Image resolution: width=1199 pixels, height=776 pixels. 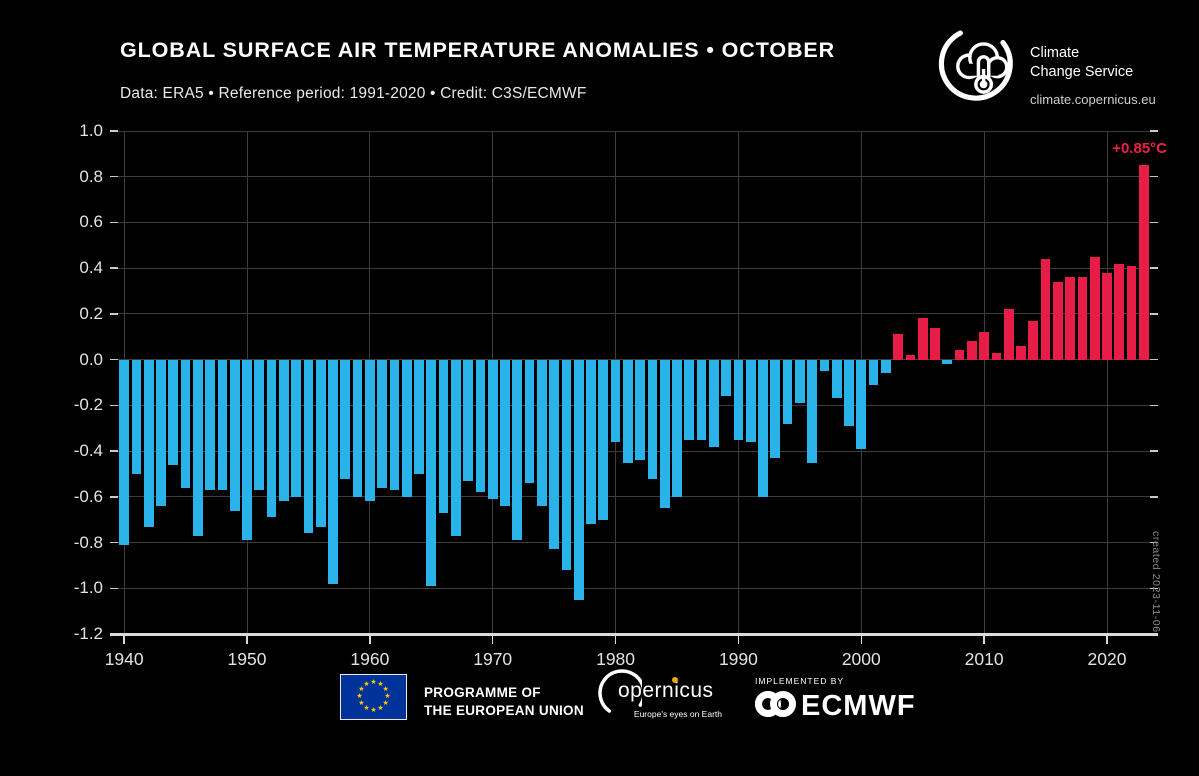 I want to click on y-axis-label: 1.0, so click(x=91, y=130).